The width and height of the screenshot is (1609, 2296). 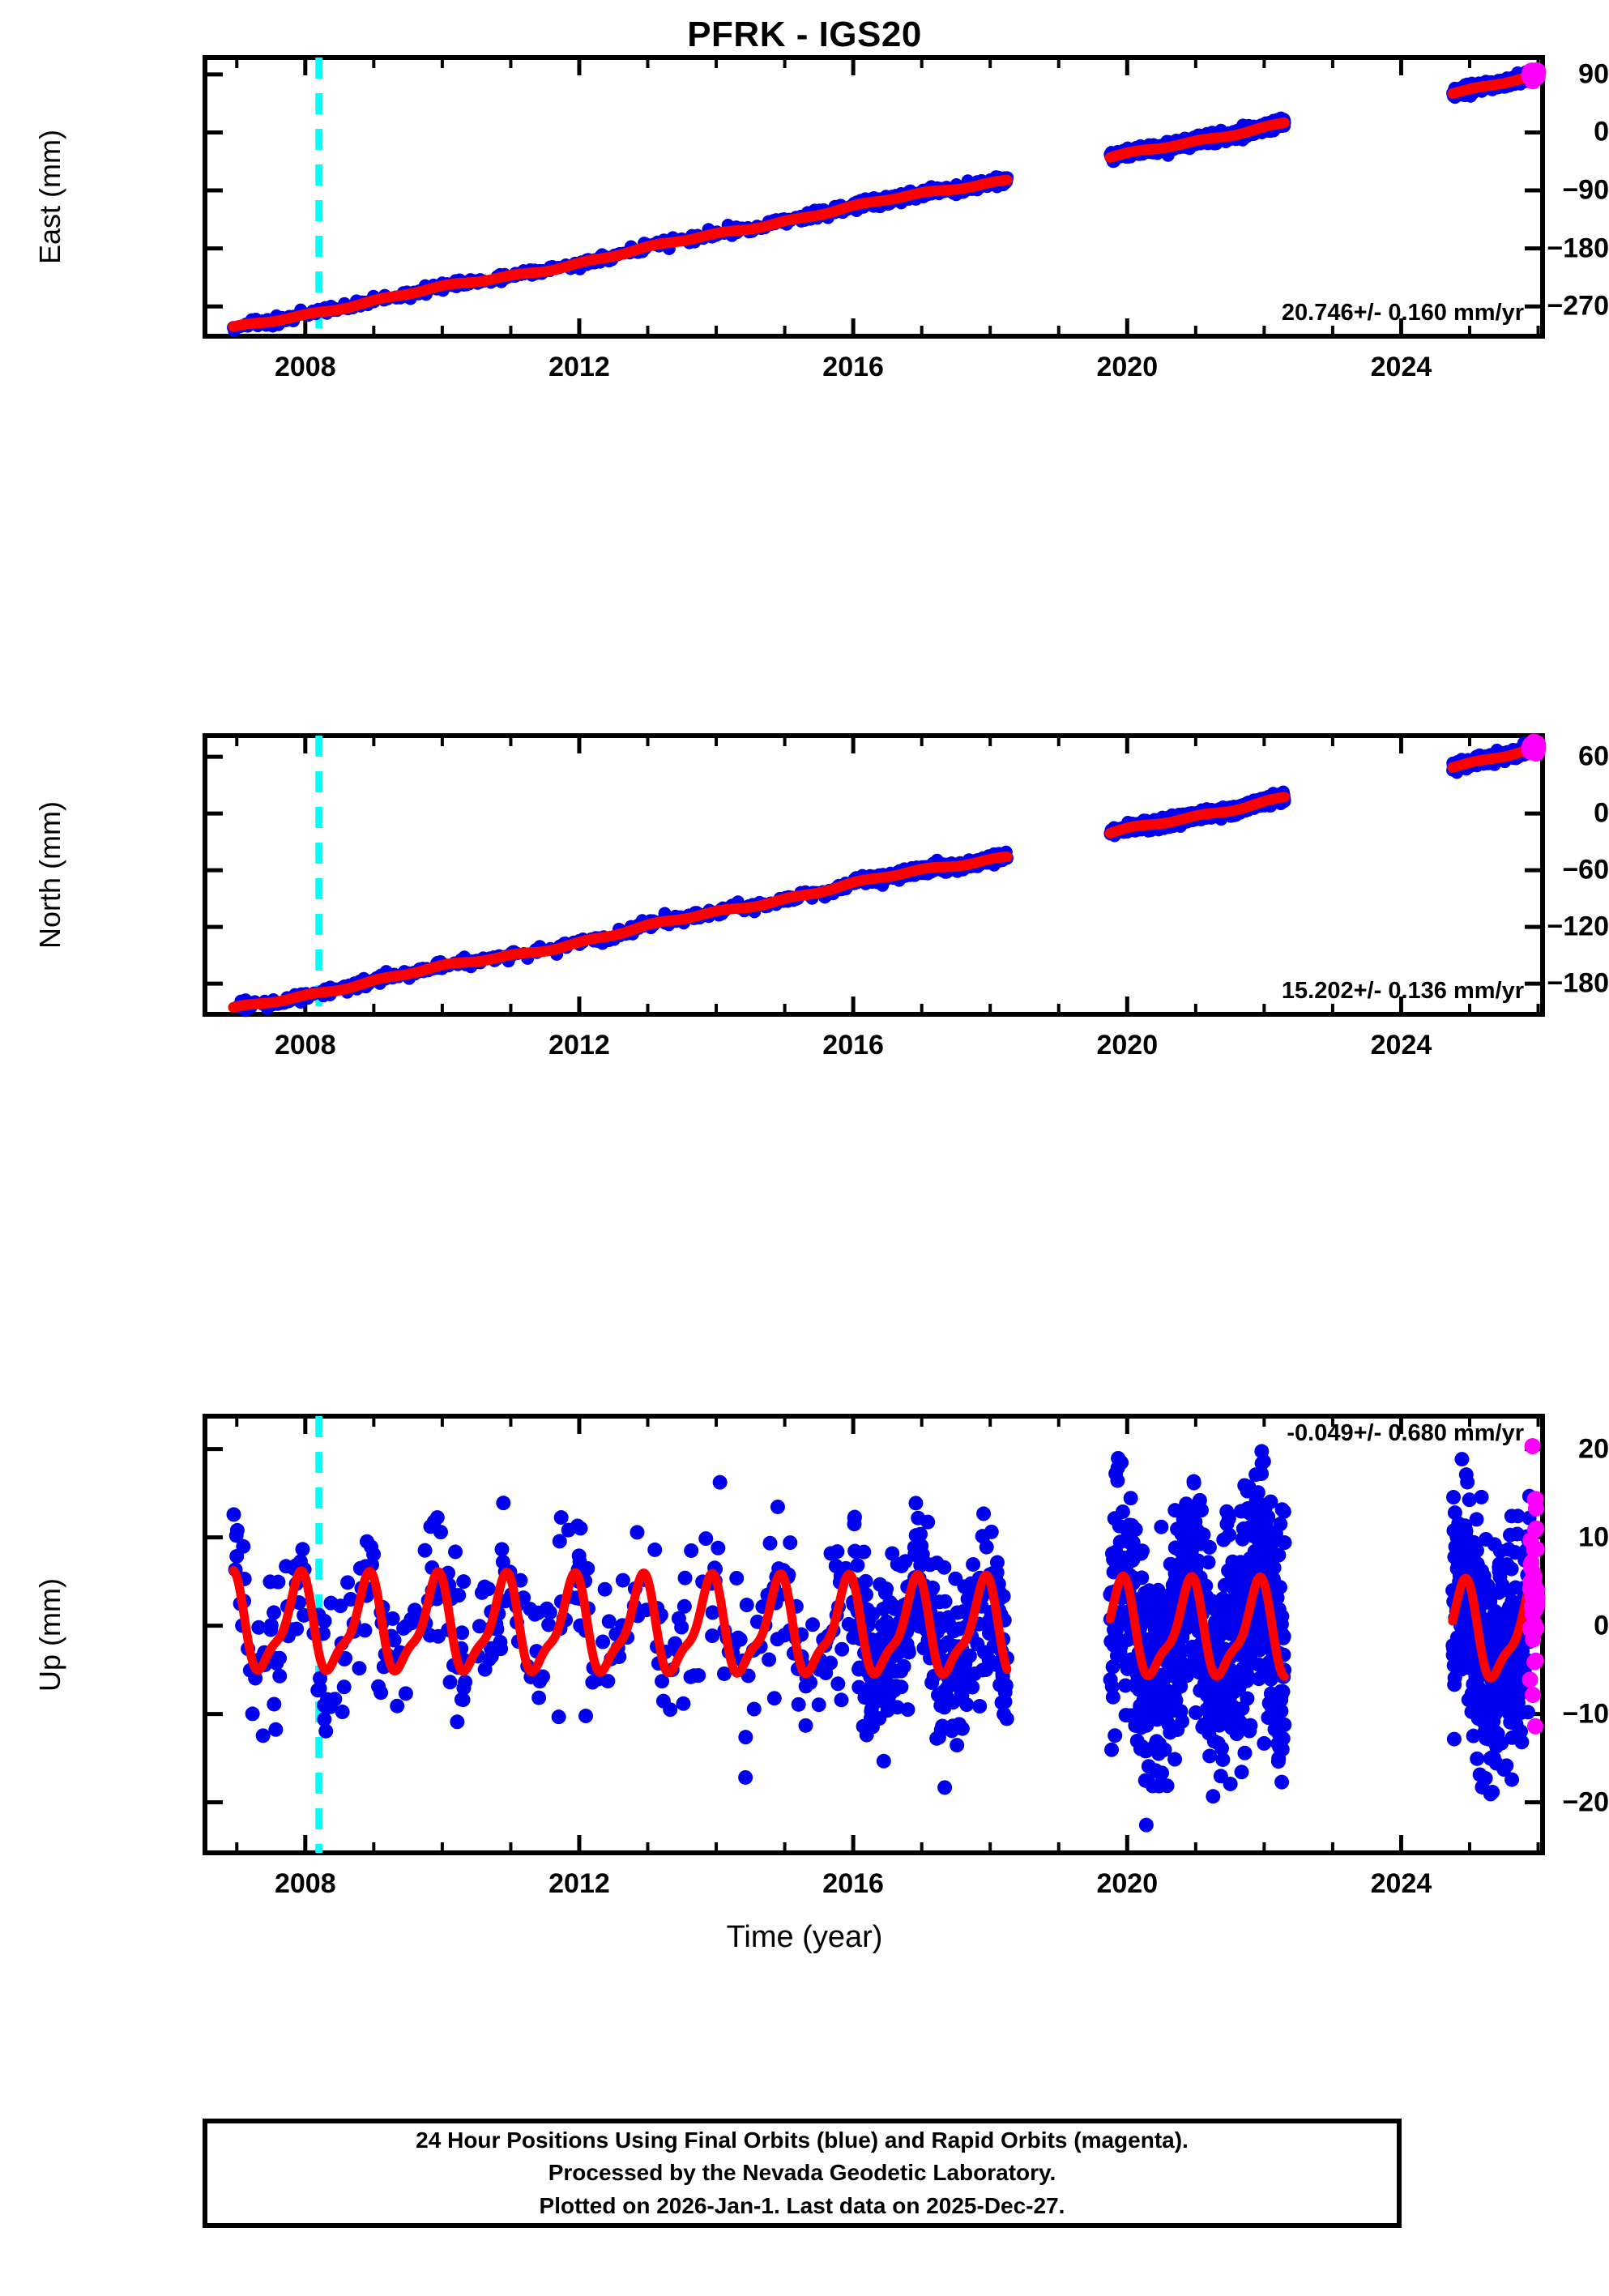 I want to click on plot-canvas-east, so click(x=876, y=198).